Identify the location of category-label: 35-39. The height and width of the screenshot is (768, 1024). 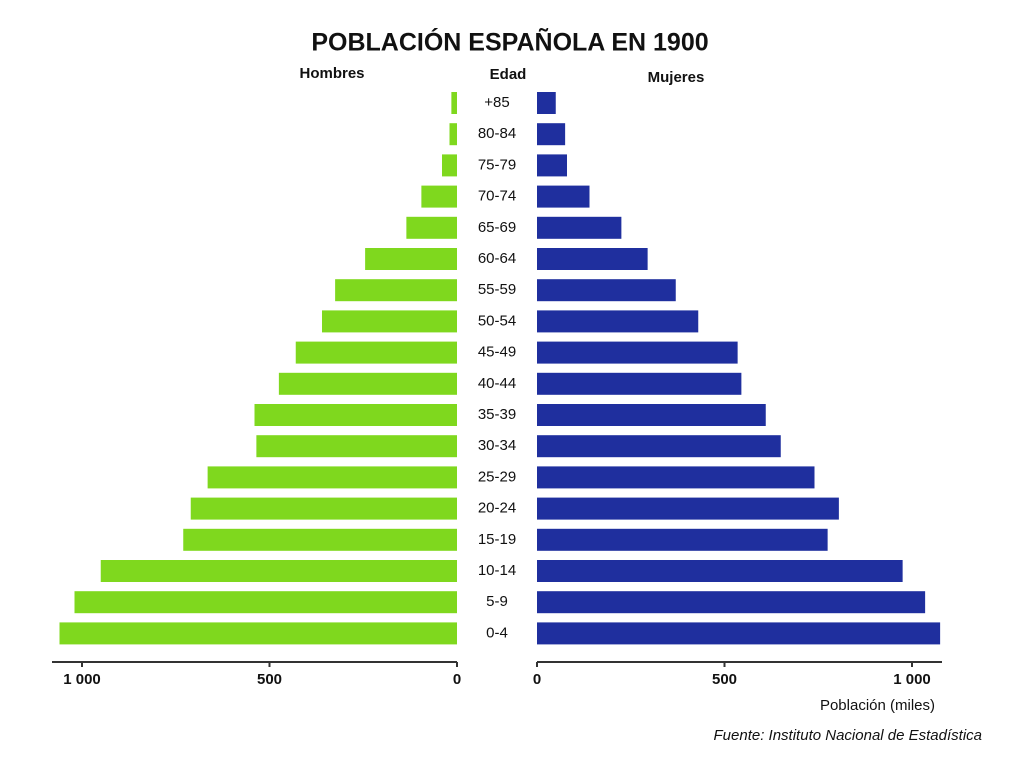
(497, 414).